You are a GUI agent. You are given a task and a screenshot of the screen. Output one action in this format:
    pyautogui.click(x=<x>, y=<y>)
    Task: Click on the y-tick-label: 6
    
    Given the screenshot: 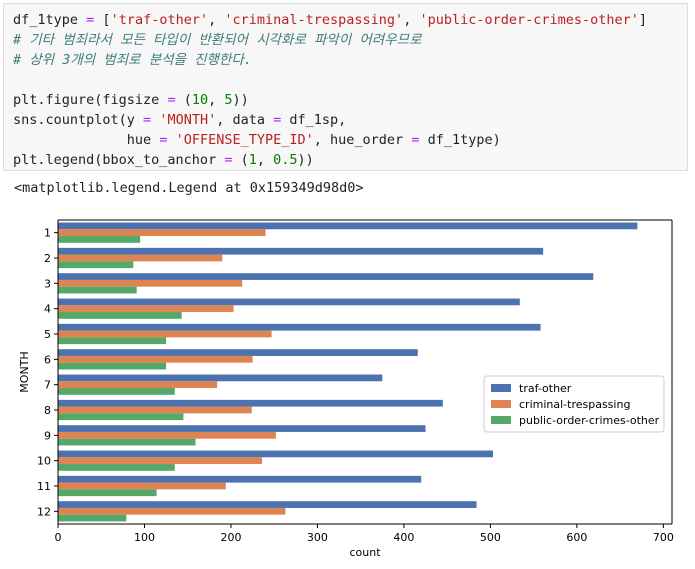 What is the action you would take?
    pyautogui.click(x=47, y=359)
    